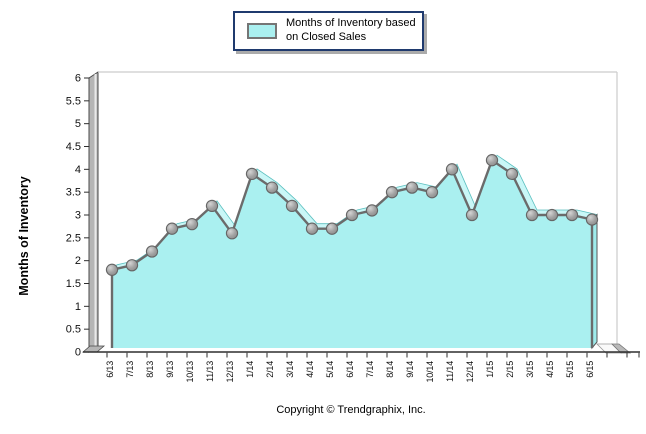 The image size is (646, 434). What do you see at coordinates (93, 212) in the screenshot?
I see `y-axis-wall` at bounding box center [93, 212].